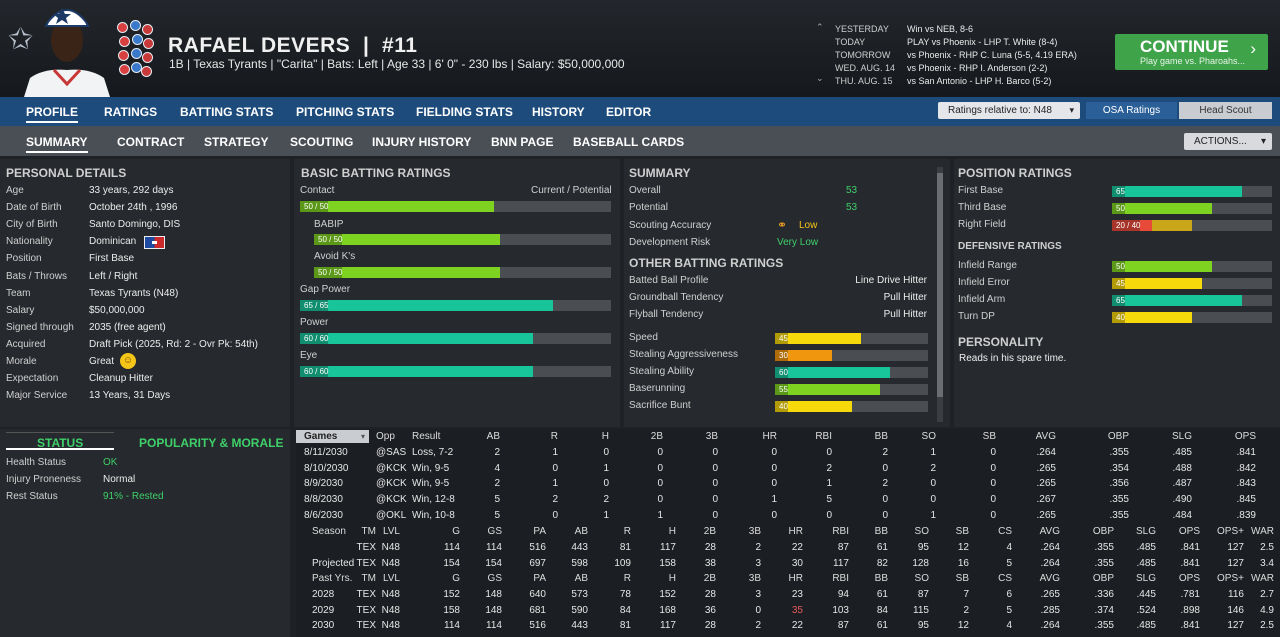  What do you see at coordinates (660, 515) in the screenshot?
I see `cell: 1` at bounding box center [660, 515].